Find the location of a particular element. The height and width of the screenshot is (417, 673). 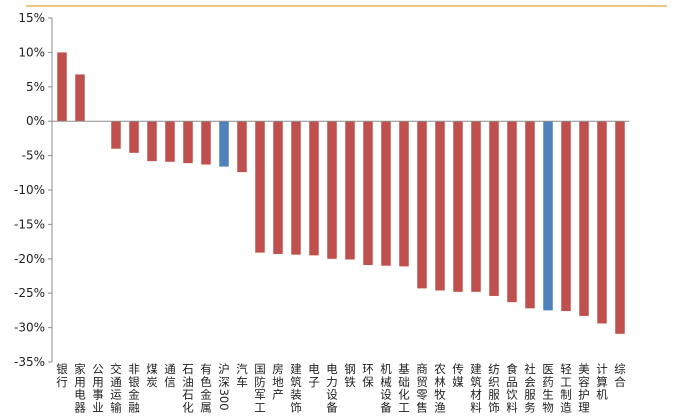

x-tick-label: 钢铁 is located at coordinates (350, 375).